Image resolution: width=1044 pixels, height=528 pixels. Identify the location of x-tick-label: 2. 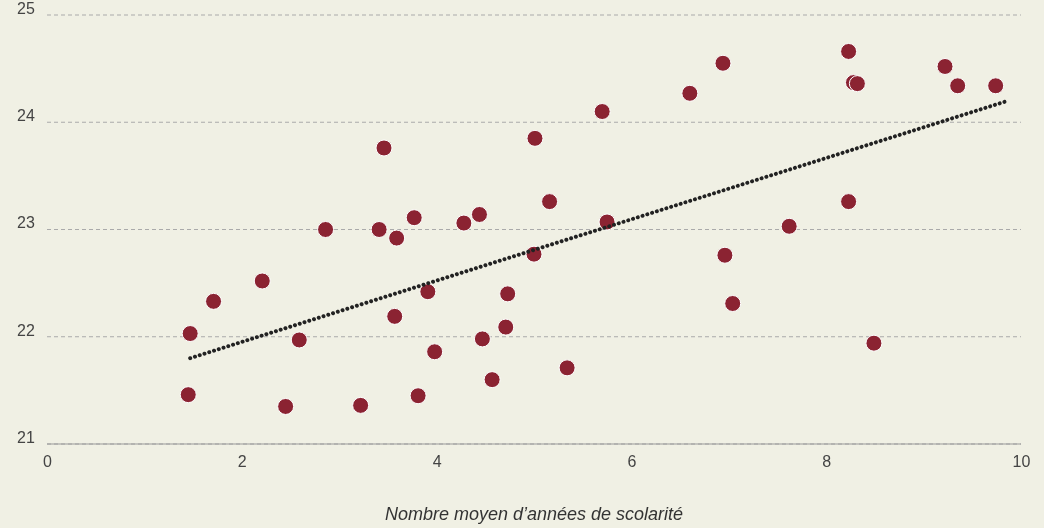
(242, 462).